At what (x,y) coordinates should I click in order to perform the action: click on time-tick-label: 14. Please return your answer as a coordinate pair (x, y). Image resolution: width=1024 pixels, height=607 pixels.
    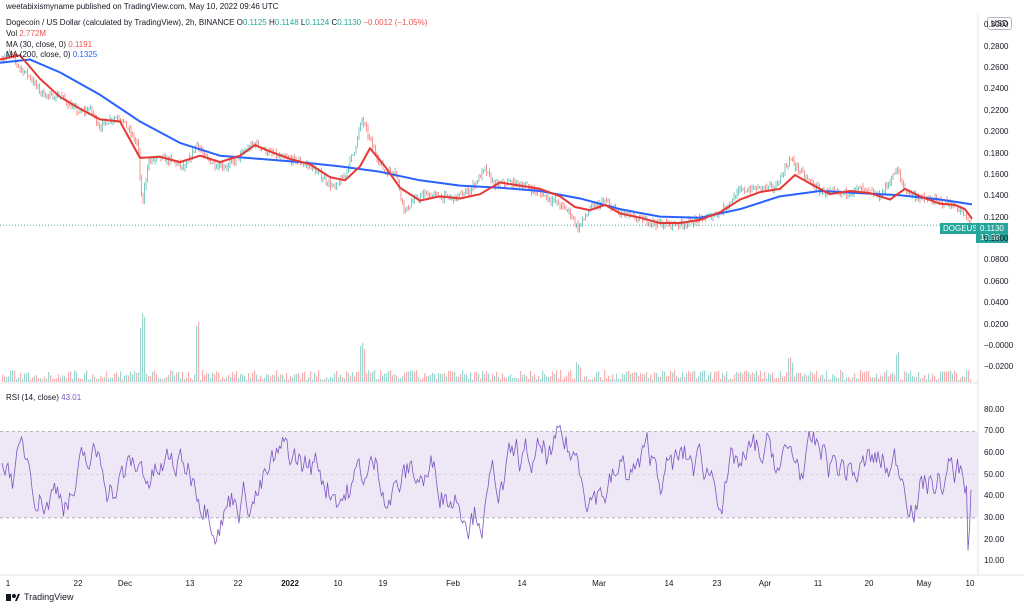
    Looking at the image, I should click on (522, 583).